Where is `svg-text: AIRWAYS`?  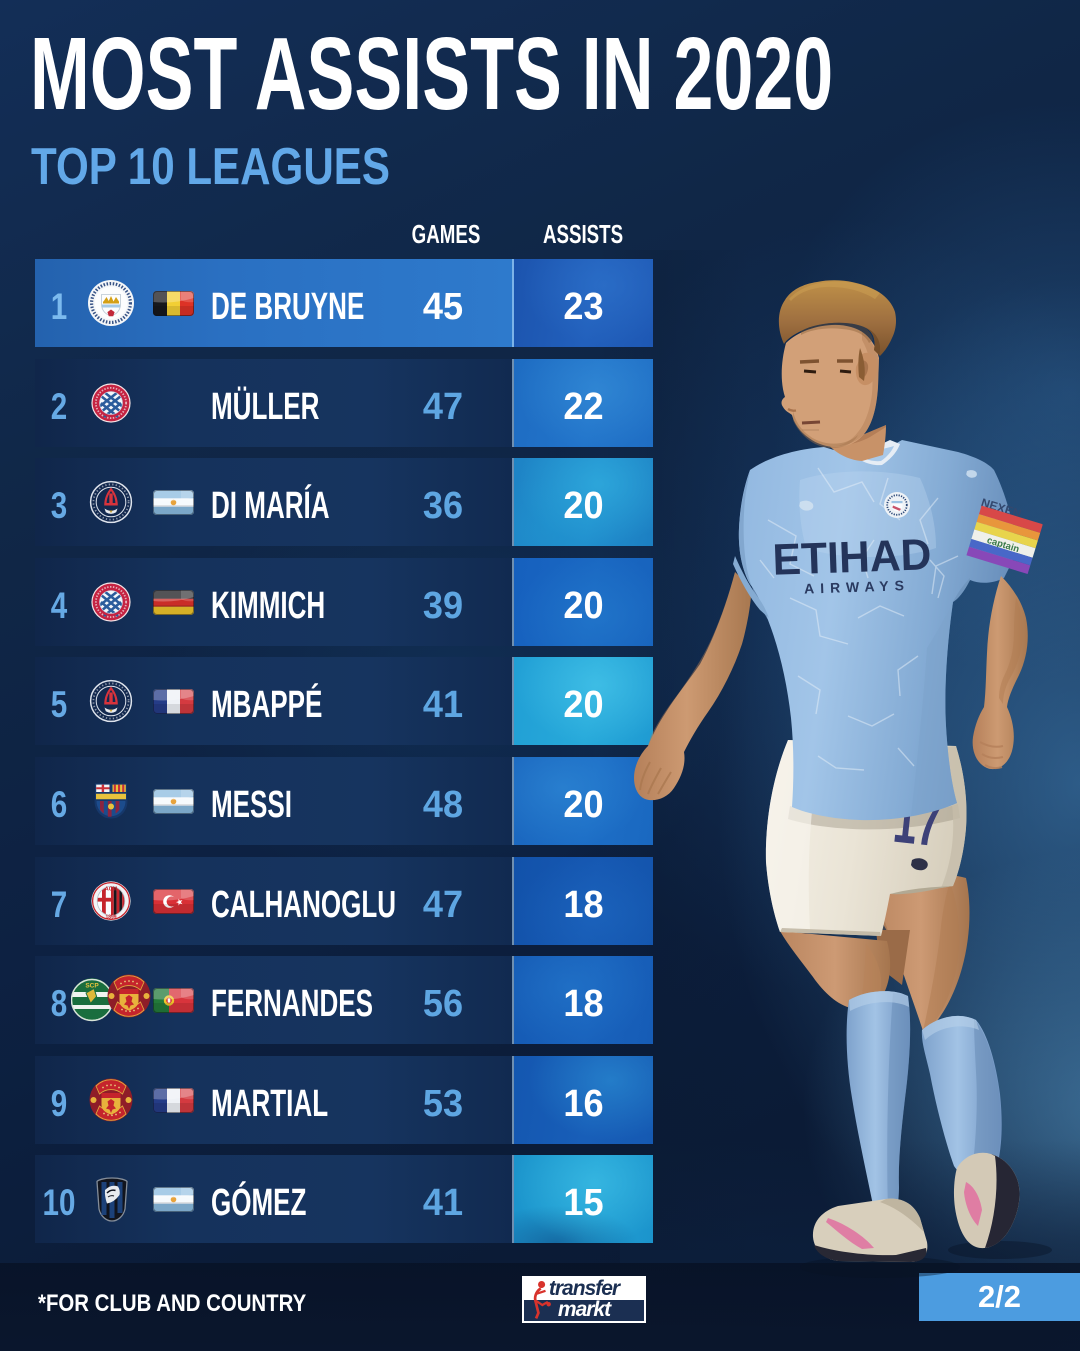
svg-text: AIRWAYS is located at coordinates (857, 587).